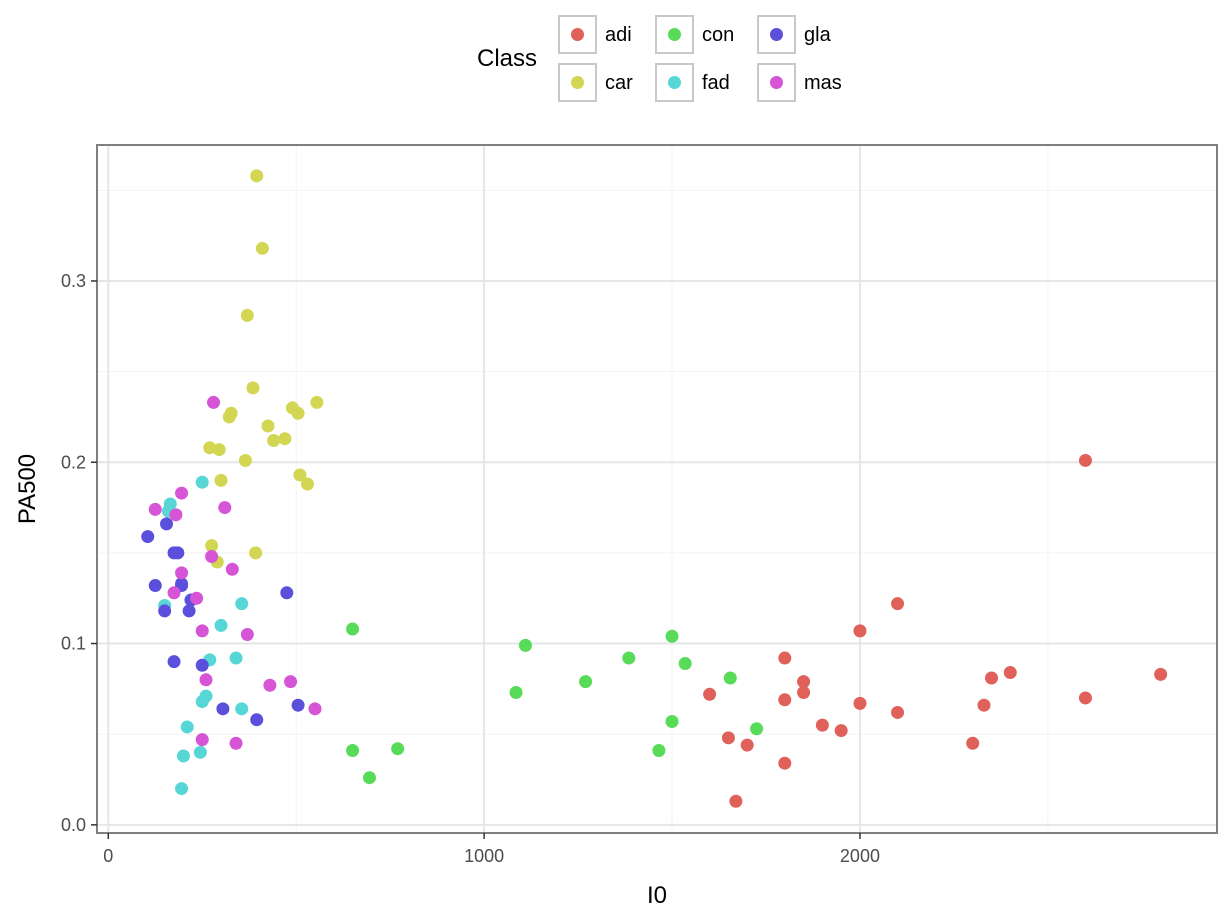 This screenshot has width=1228, height=921. Describe the element at coordinates (718, 35) in the screenshot. I see `legend-label-con: con` at that location.